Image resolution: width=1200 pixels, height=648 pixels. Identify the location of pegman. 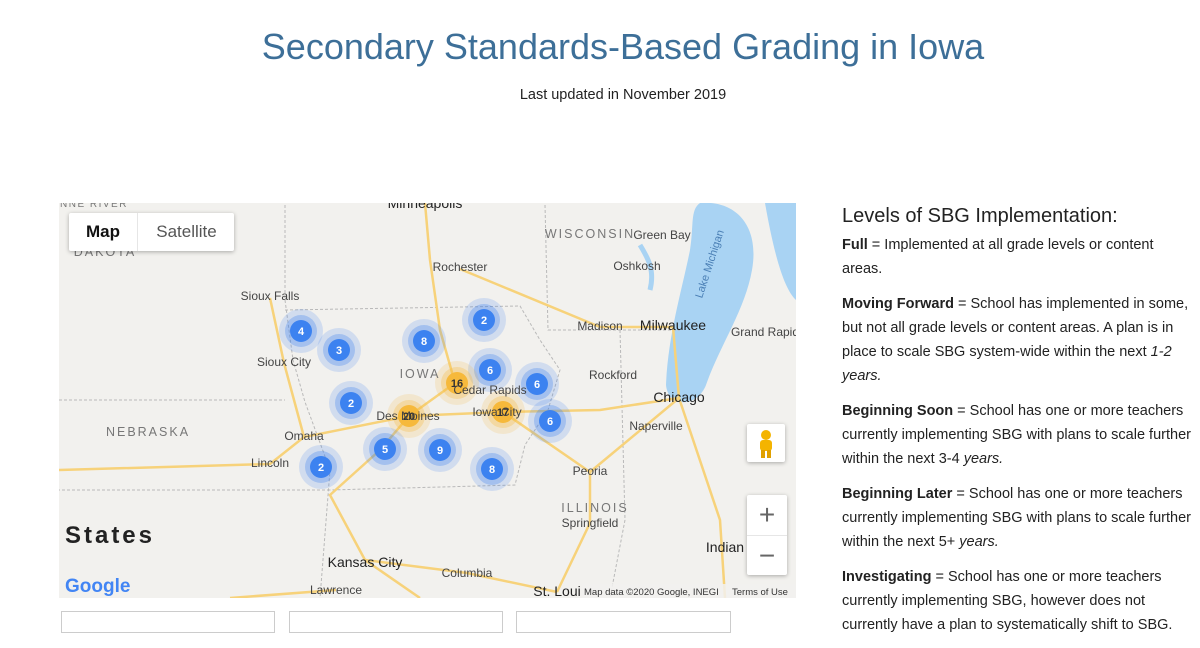
(766, 443).